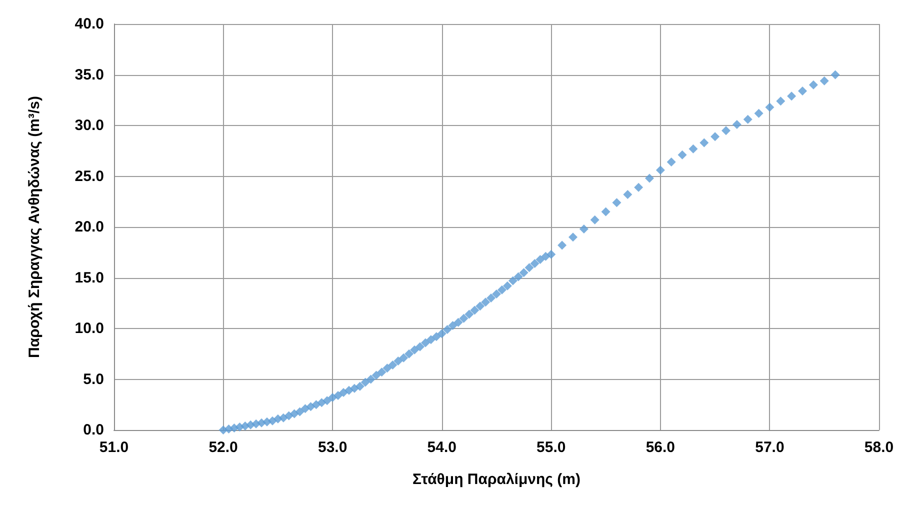  What do you see at coordinates (34, 227) in the screenshot?
I see `y-axis-title: Παροχή Σηραγγας Ανθηδώνας (m³/s)` at bounding box center [34, 227].